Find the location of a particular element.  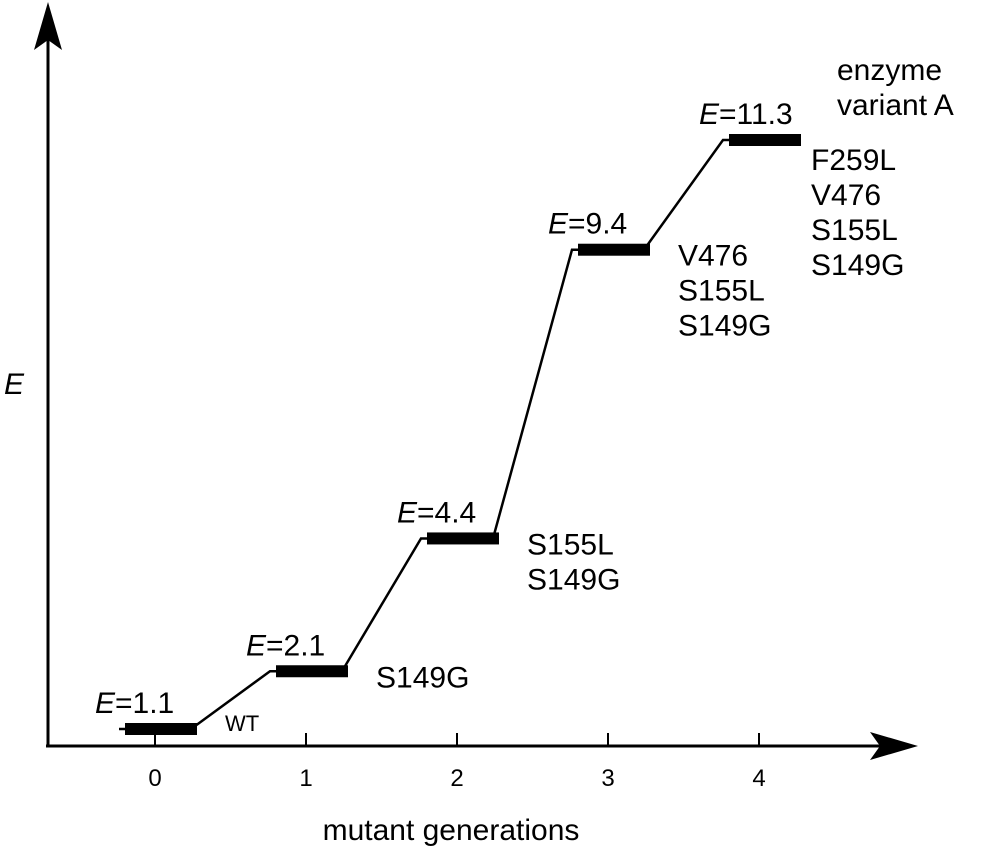

x-axis-label: mutant generations is located at coordinates (451, 830).